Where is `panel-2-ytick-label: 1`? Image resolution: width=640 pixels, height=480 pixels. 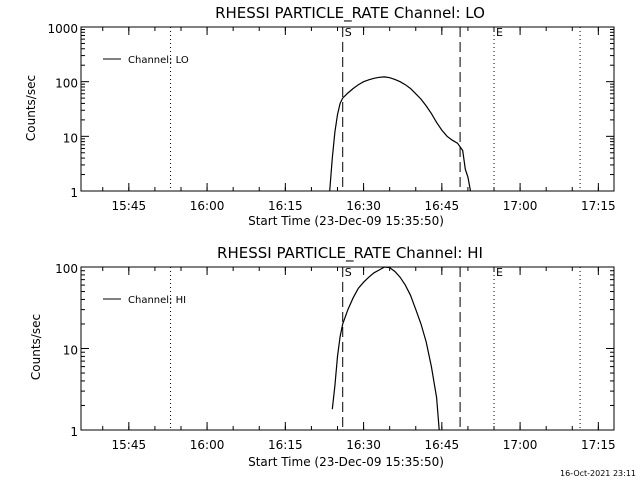 panel-2-ytick-label: 1 is located at coordinates (74, 432).